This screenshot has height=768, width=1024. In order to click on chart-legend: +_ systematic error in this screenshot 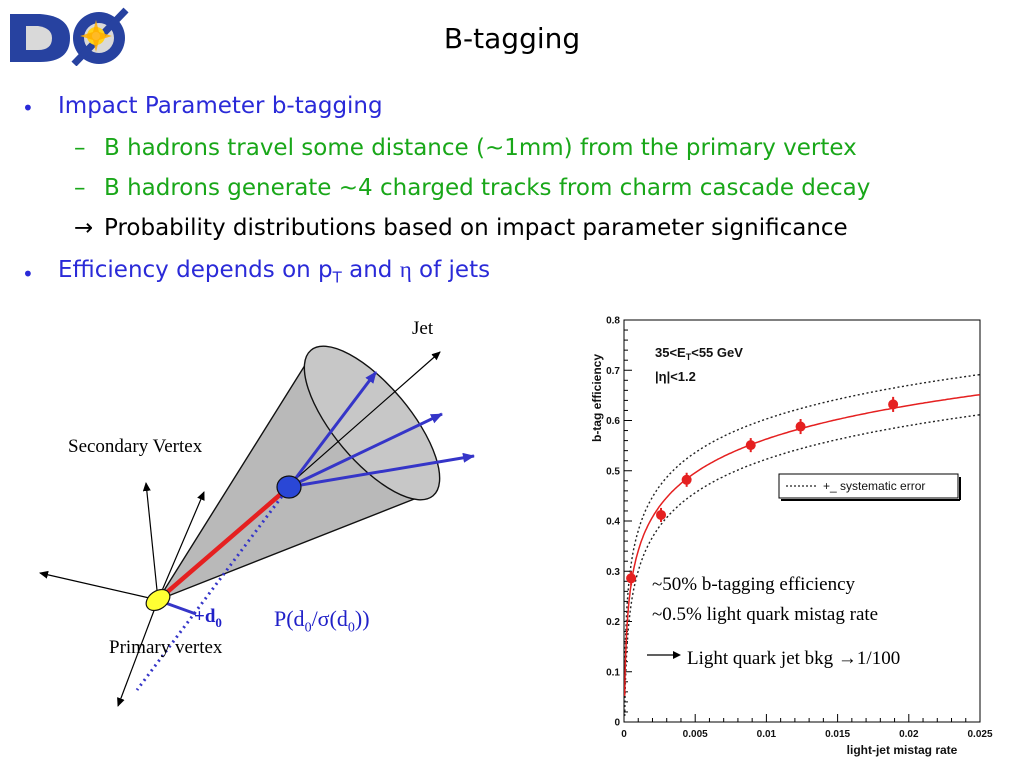, I will do `click(869, 487)`.